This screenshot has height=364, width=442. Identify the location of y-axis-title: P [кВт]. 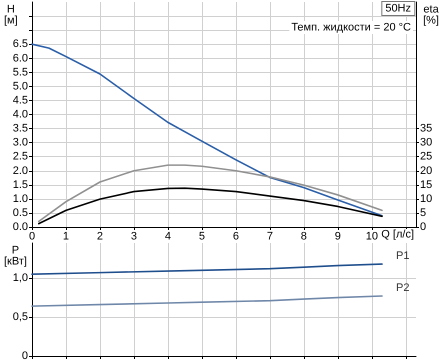
(15, 256).